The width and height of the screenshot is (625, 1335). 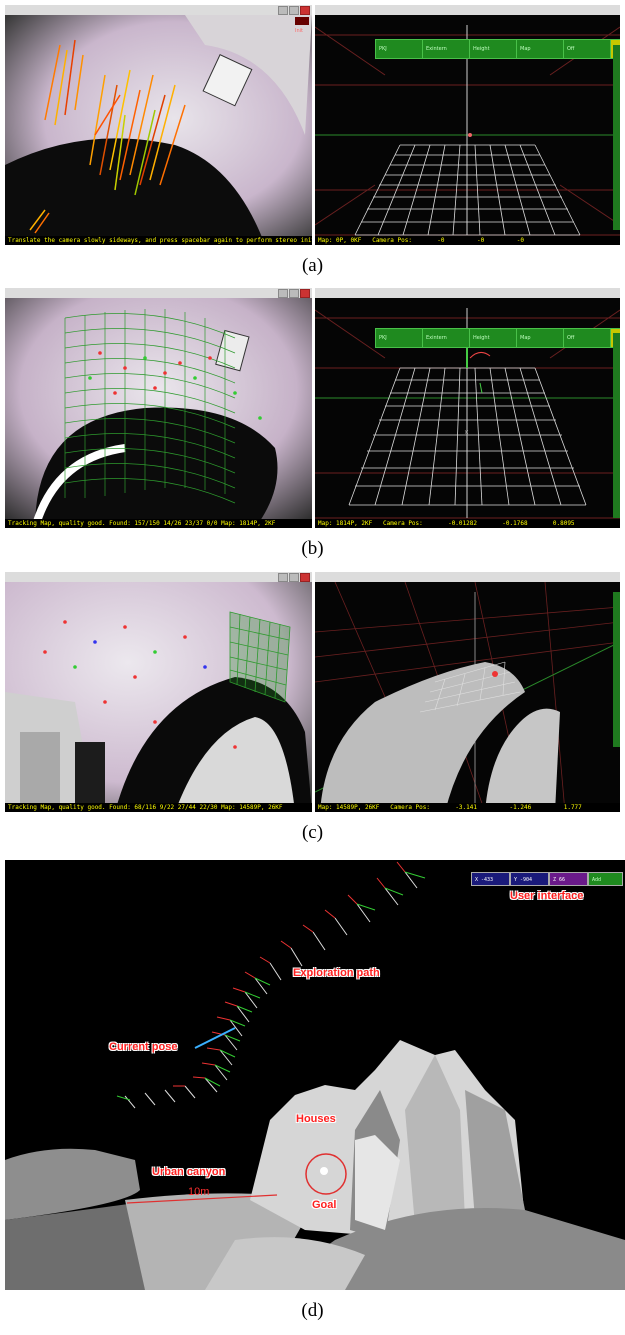 What do you see at coordinates (529, 879) in the screenshot?
I see `y-coord-field: Y -904` at bounding box center [529, 879].